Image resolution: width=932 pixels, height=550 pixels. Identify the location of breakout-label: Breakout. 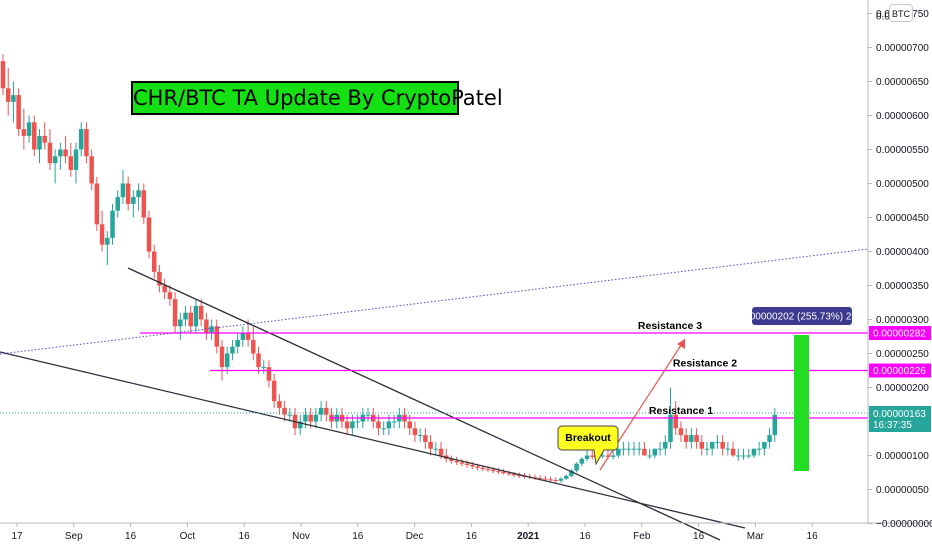
(588, 438).